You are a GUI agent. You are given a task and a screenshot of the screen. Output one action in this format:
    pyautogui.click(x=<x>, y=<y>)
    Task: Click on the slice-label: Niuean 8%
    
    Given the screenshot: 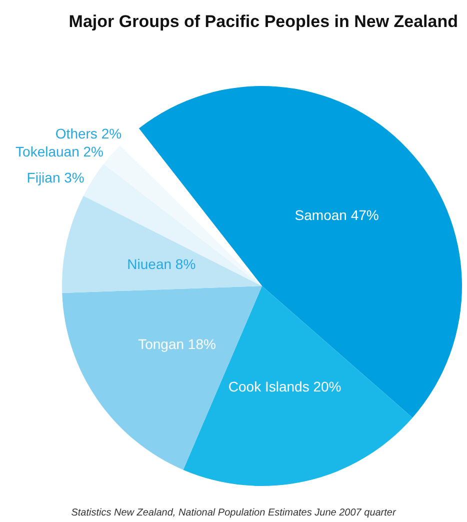 What is the action you would take?
    pyautogui.click(x=161, y=264)
    